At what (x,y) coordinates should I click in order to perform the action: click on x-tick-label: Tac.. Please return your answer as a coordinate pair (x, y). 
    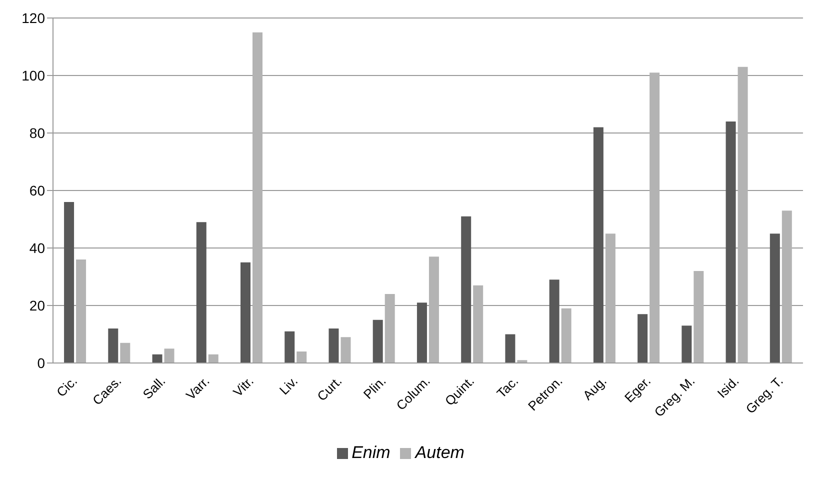
    Looking at the image, I should click on (508, 387).